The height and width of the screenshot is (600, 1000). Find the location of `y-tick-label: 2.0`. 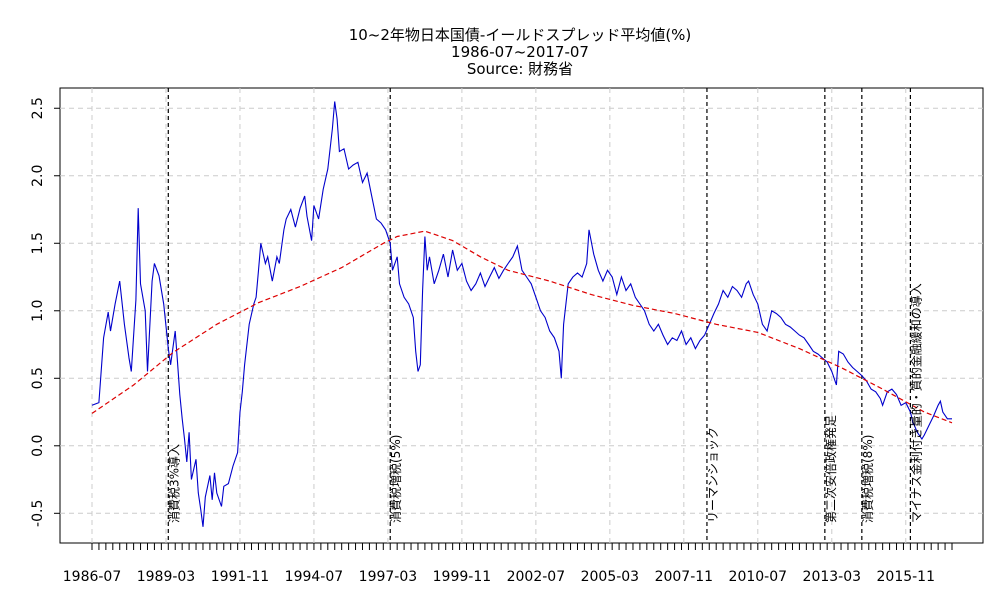

y-tick-label: 2.0 is located at coordinates (38, 176).